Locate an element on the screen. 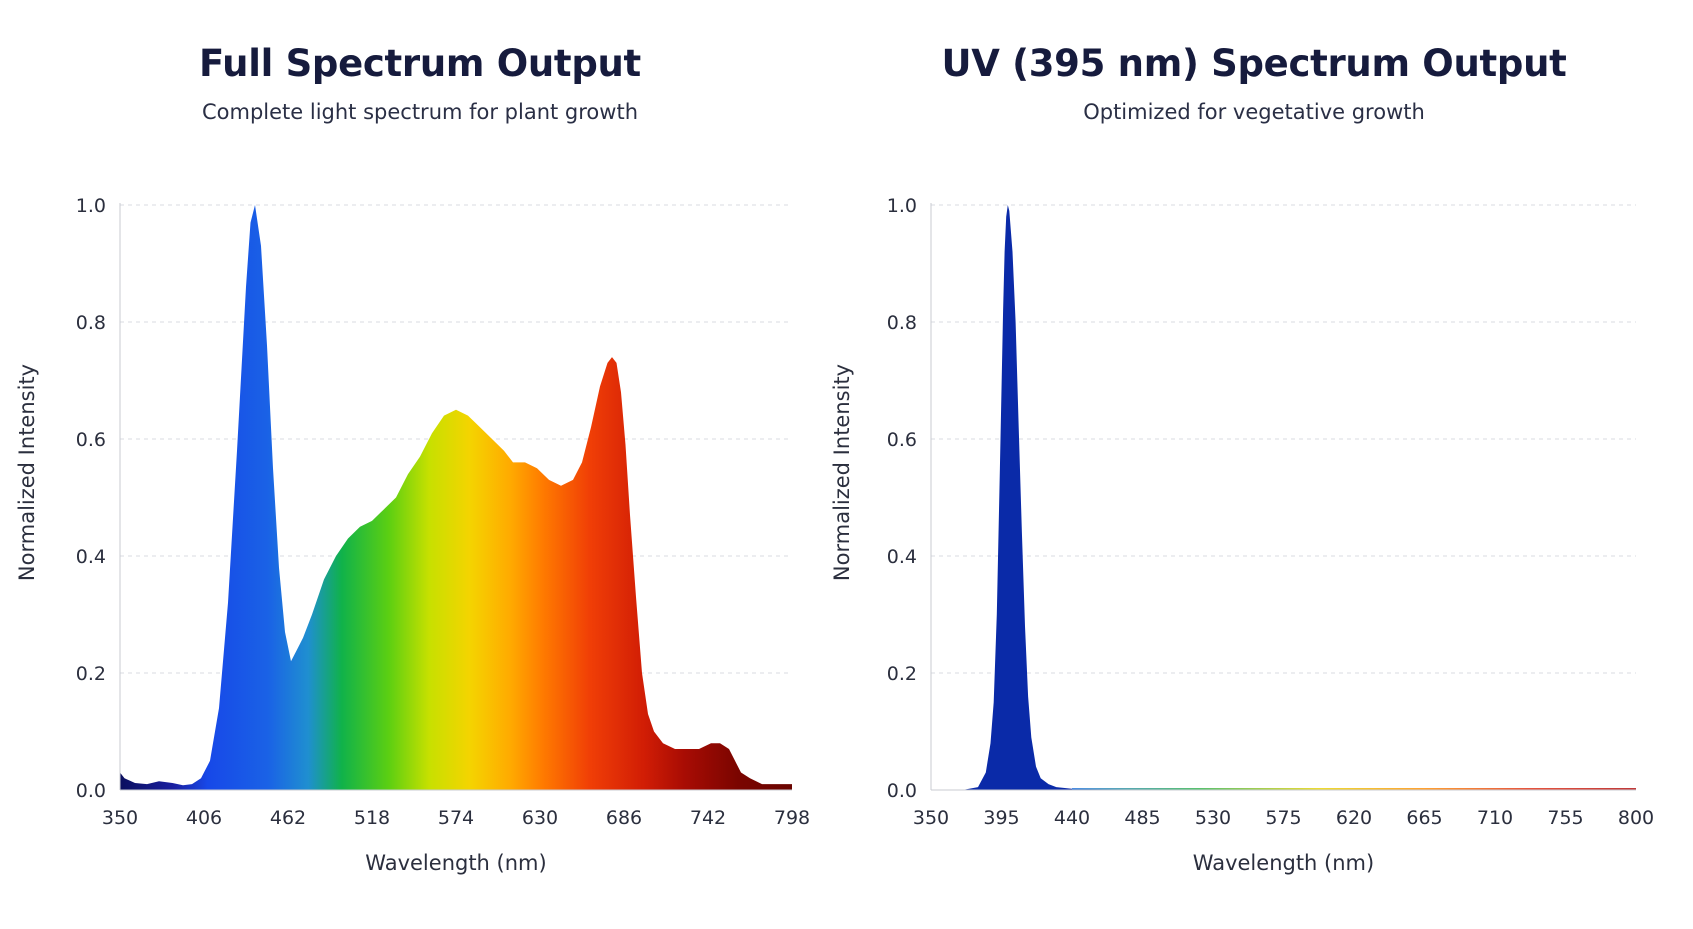 The height and width of the screenshot is (929, 1693). x-tick-label: 800 is located at coordinates (1636, 818).